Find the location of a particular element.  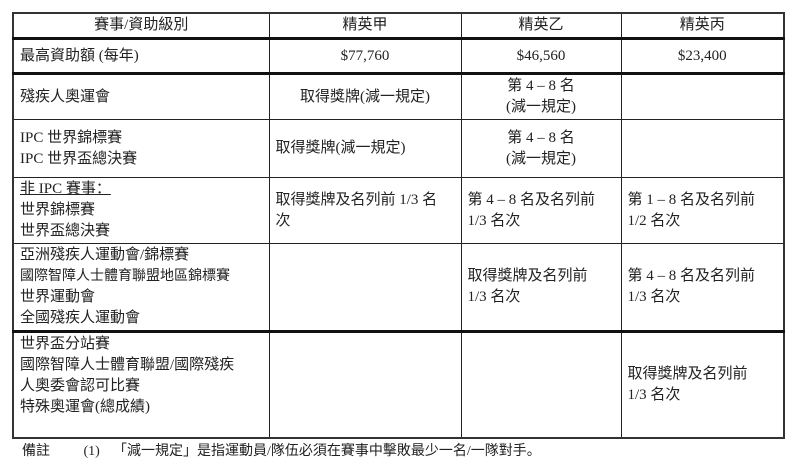

criteria-b: 取得獎牌及名列前 1/3 名次 is located at coordinates (541, 288).